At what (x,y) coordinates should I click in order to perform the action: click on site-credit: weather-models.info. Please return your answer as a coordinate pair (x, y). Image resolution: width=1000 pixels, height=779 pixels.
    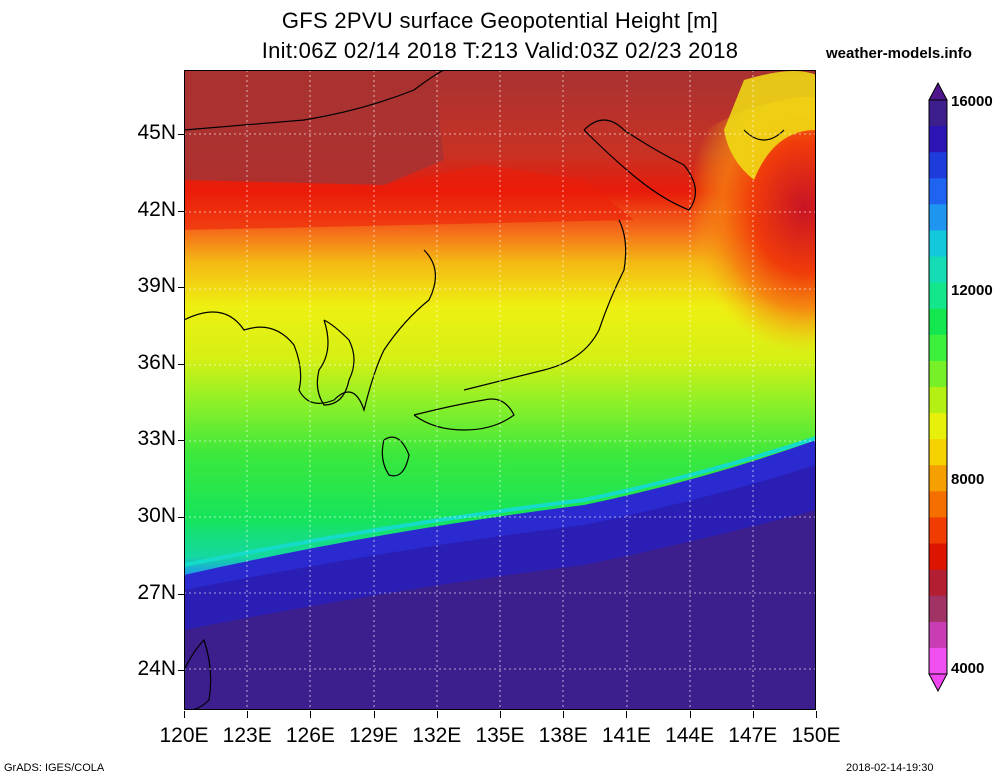
    Looking at the image, I should click on (899, 53).